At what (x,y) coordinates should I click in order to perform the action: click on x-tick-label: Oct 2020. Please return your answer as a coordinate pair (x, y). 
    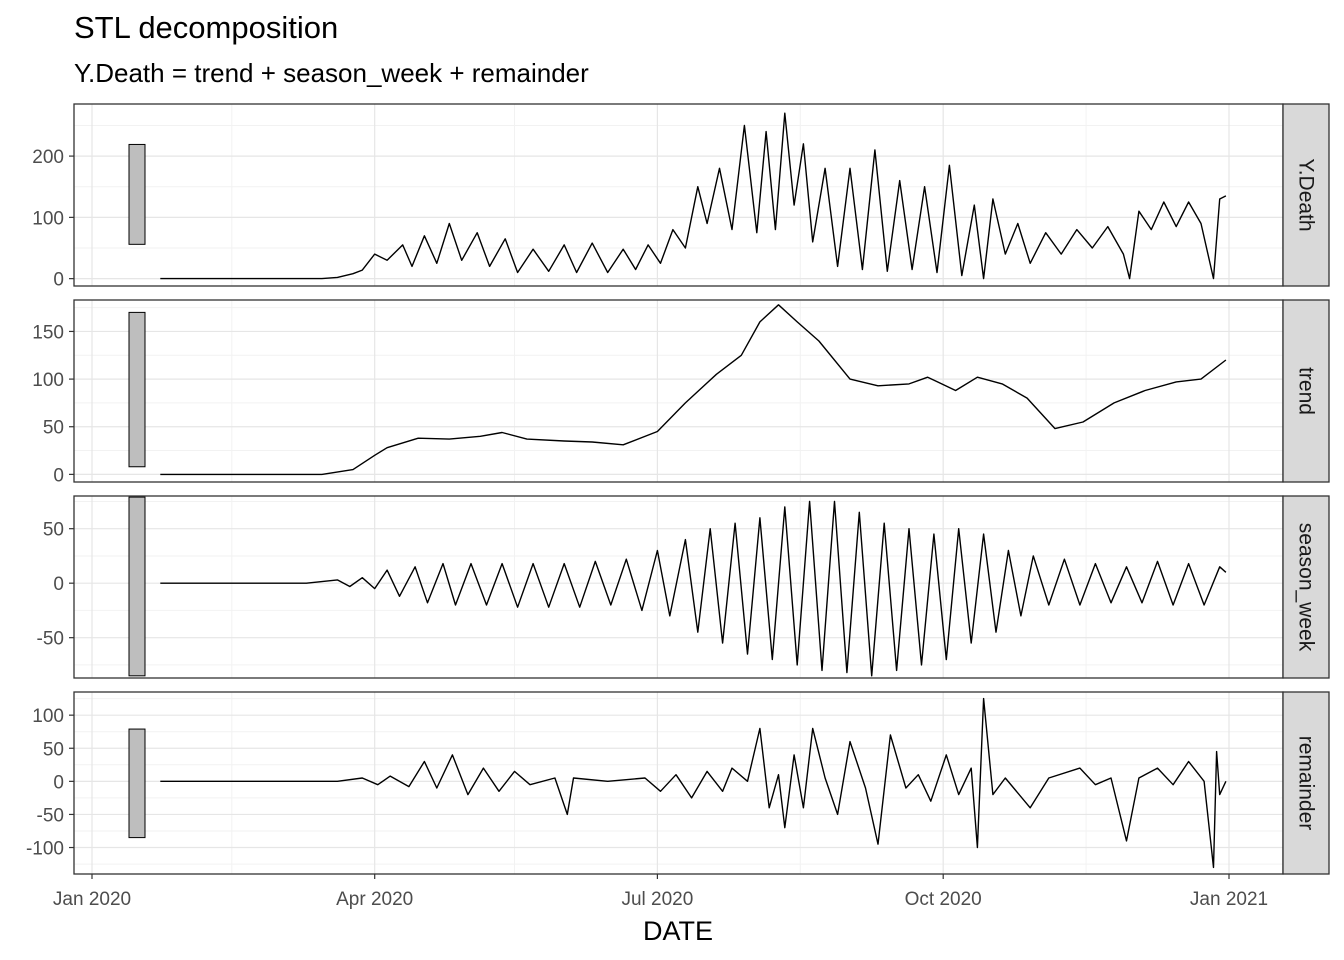
    Looking at the image, I should click on (943, 899).